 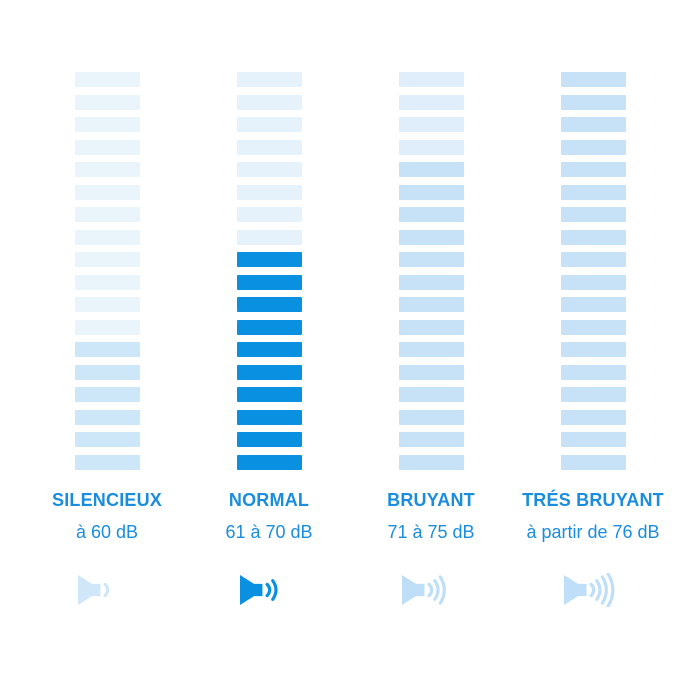 I want to click on category-label: NORMAL, so click(x=269, y=499).